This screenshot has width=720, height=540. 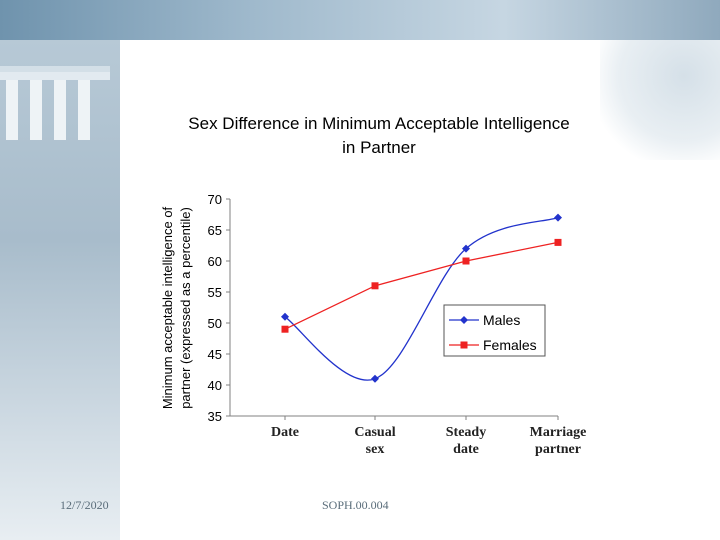 I want to click on legend-males-label: Males, so click(x=501, y=320).